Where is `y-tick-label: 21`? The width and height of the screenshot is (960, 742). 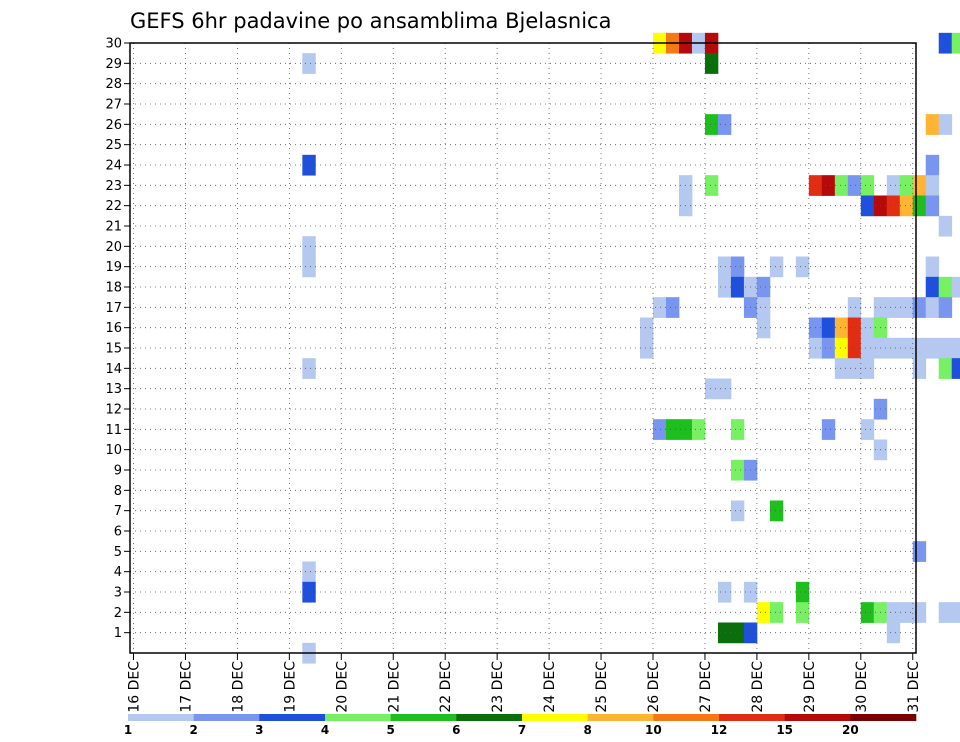
y-tick-label: 21 is located at coordinates (113, 227).